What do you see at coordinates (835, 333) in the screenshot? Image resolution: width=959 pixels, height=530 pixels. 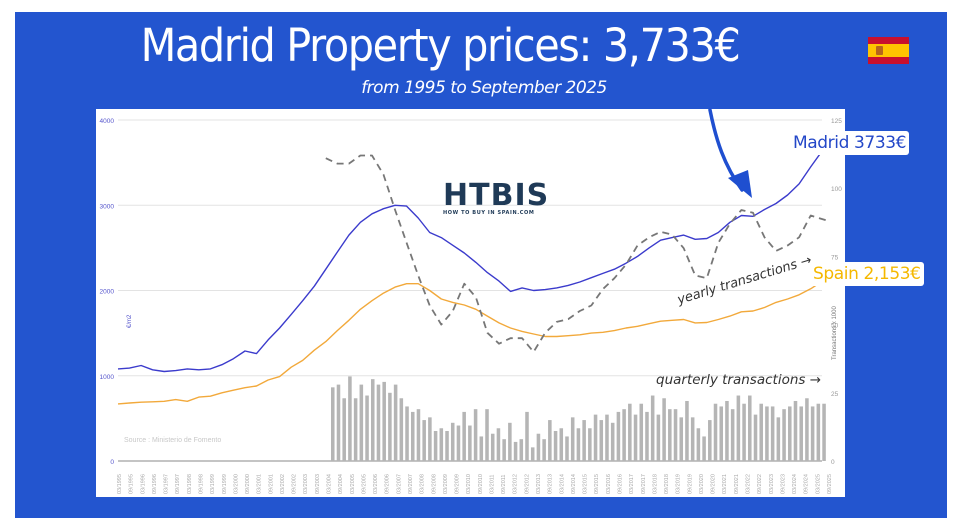 I see `right-axis-title: Transactions x 1000` at bounding box center [835, 333].